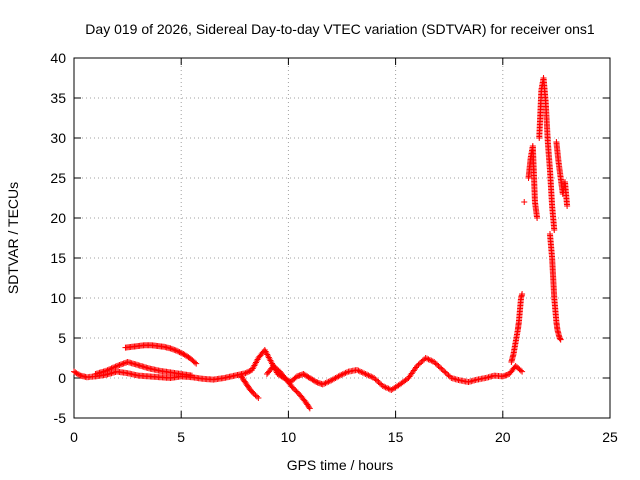  I want to click on y-tick-label: 15, so click(58, 258).